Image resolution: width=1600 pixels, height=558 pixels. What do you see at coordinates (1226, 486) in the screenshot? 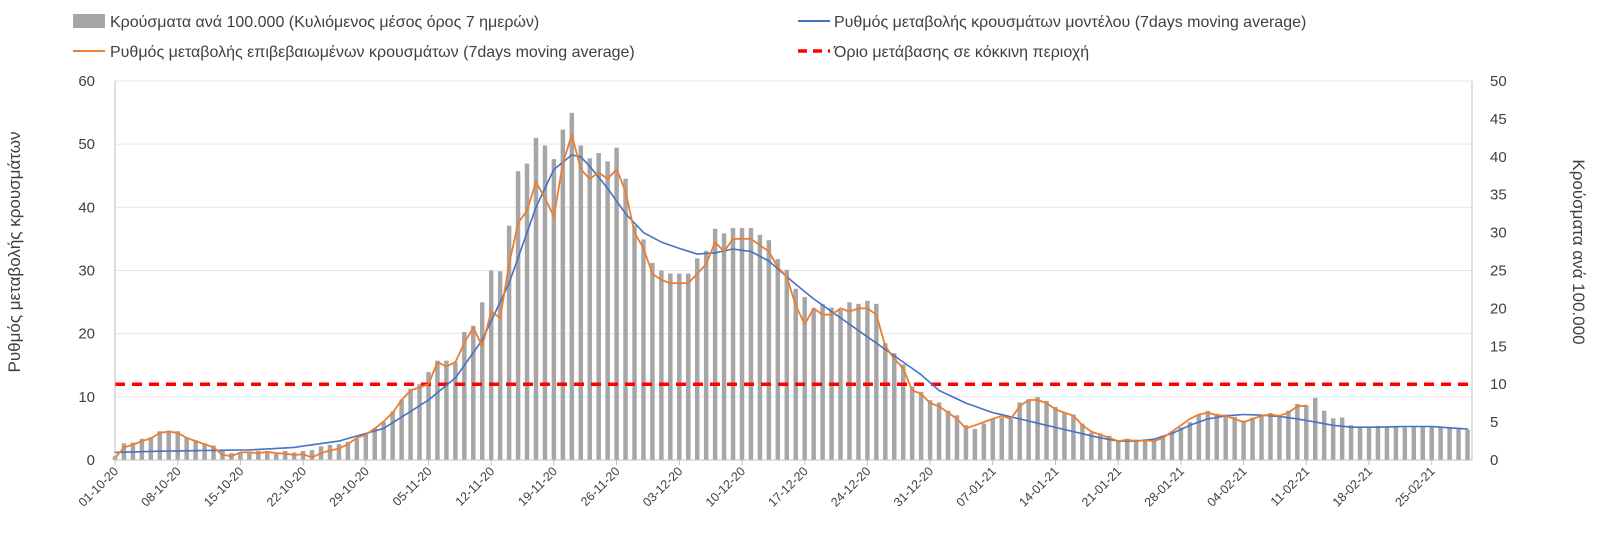
I see `x-tick-label: 04-02-21` at bounding box center [1226, 486].